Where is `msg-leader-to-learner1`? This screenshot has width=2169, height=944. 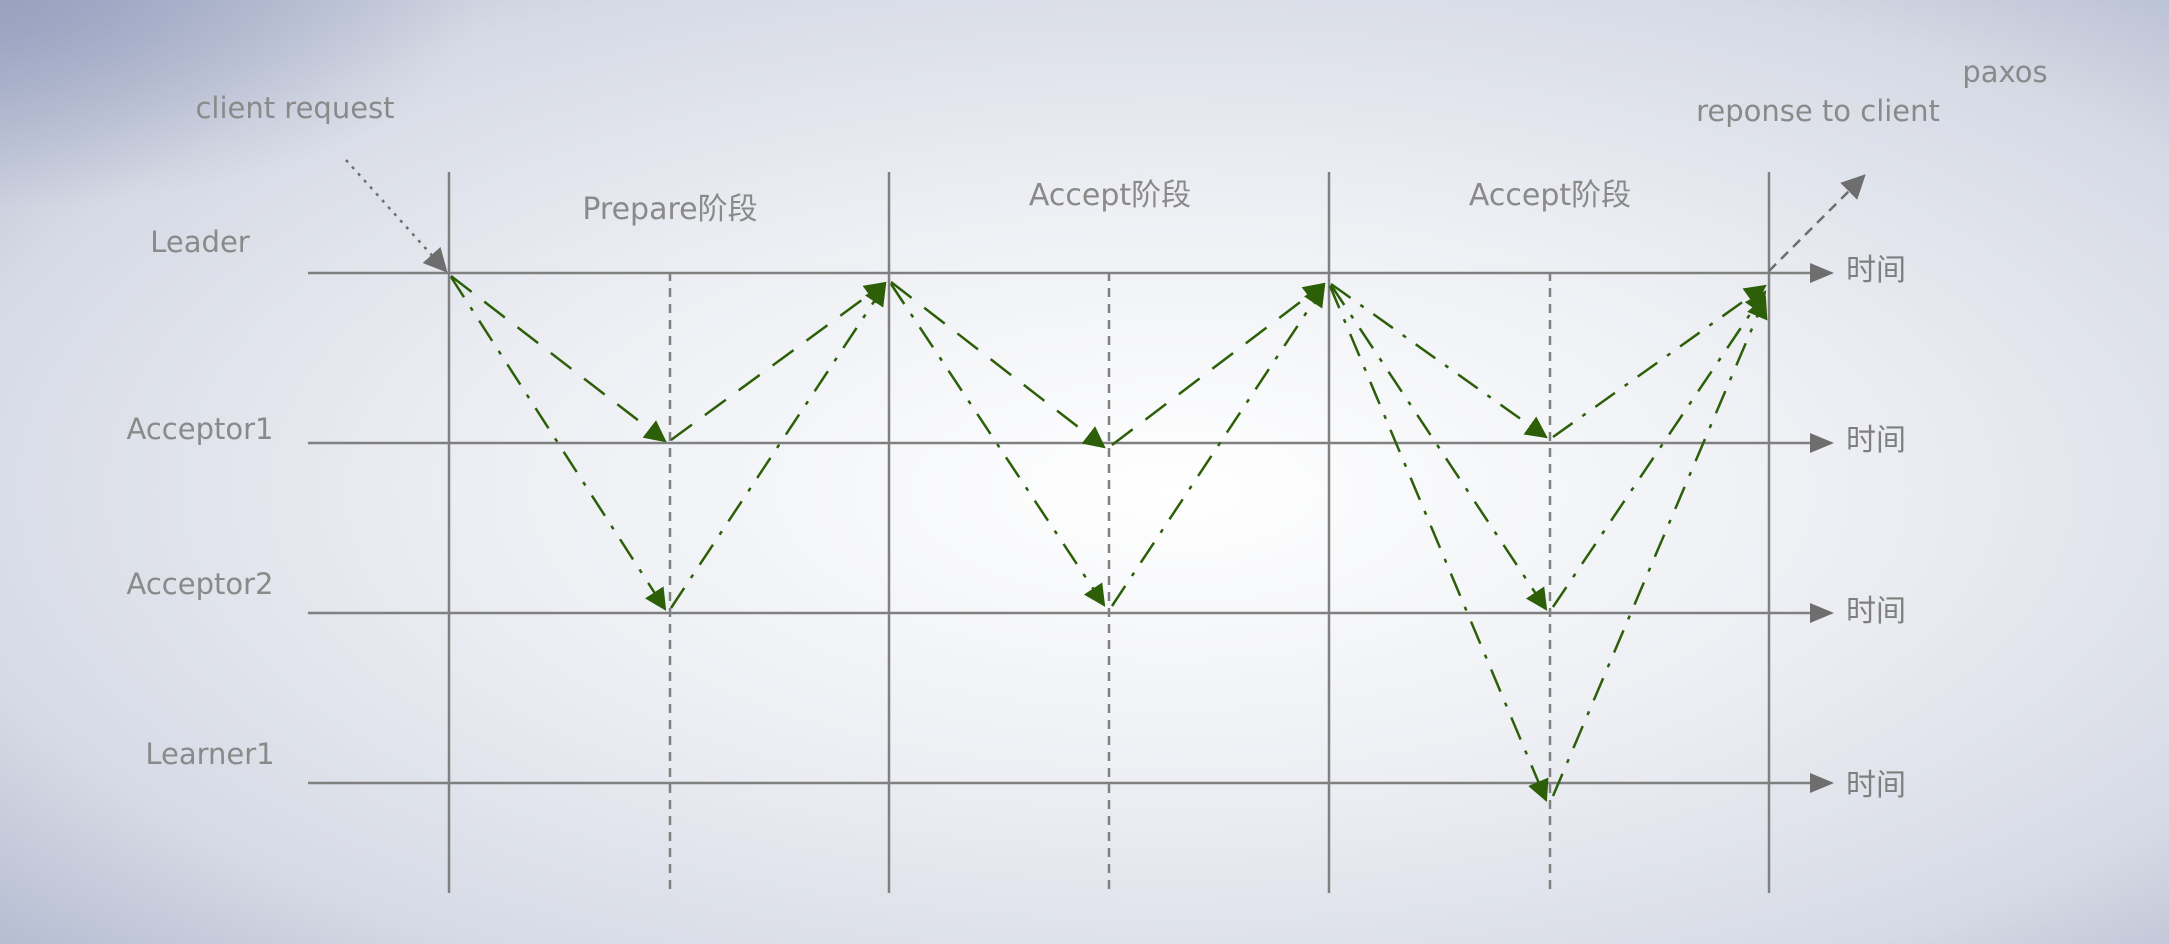
msg-leader-to-learner1 is located at coordinates (1438, 544).